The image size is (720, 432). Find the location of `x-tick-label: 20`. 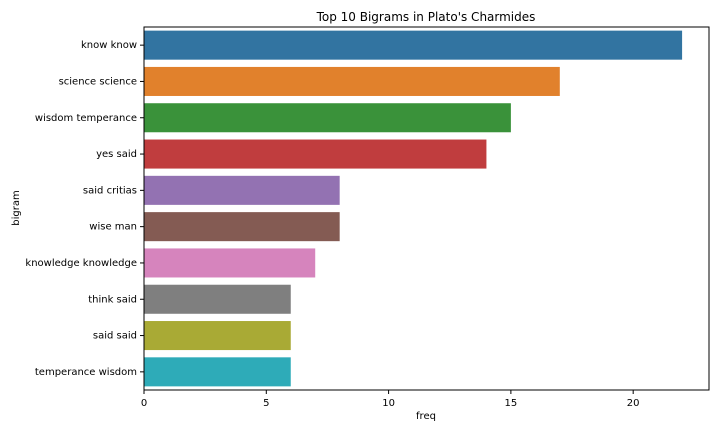

x-tick-label: 20 is located at coordinates (633, 403).